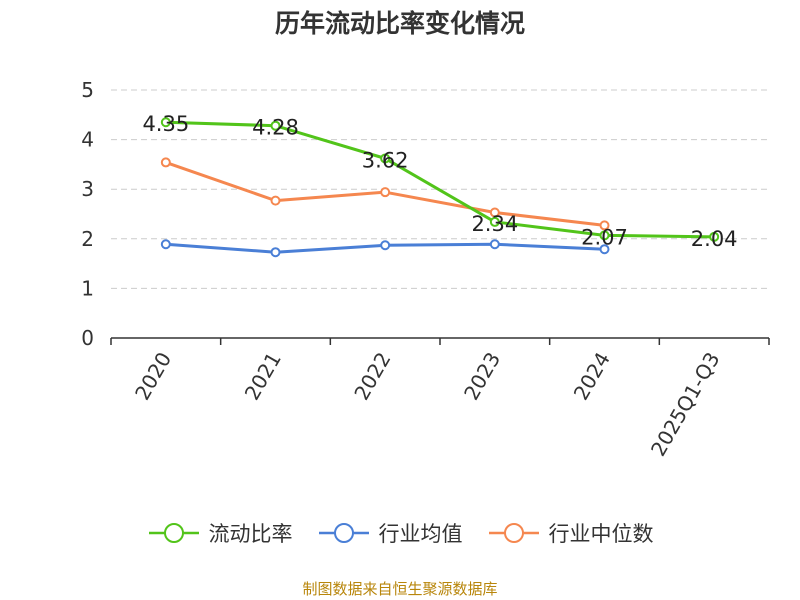  Describe the element at coordinates (399, 23) in the screenshot. I see `chart-title: 历年流动比率变化情况` at that location.